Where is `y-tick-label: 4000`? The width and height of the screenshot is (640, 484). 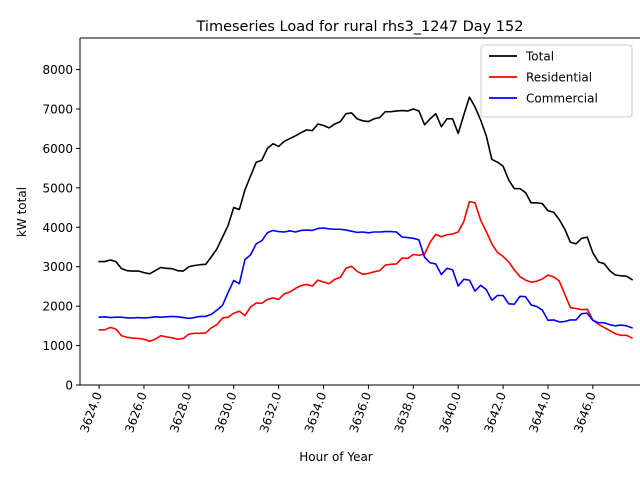 y-tick-label: 4000 is located at coordinates (57, 228).